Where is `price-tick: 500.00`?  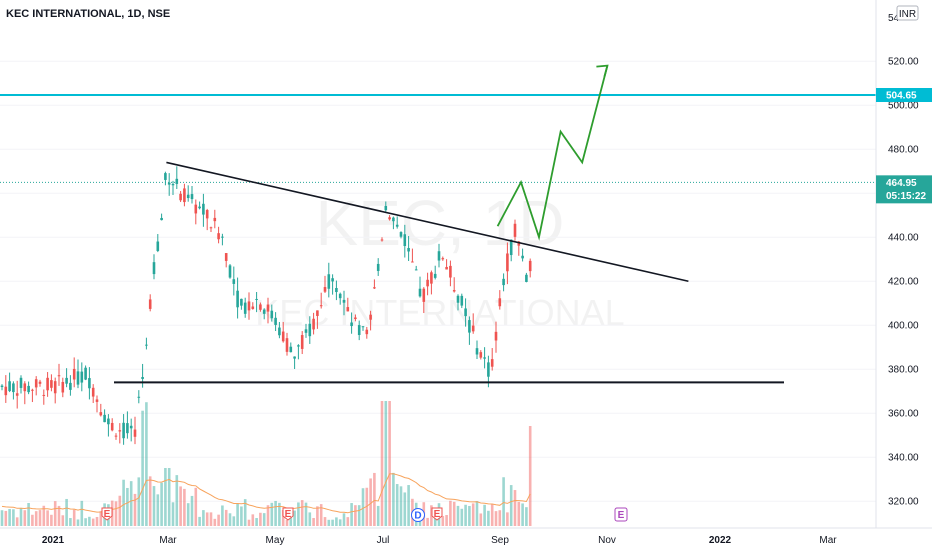 price-tick: 500.00 is located at coordinates (903, 106).